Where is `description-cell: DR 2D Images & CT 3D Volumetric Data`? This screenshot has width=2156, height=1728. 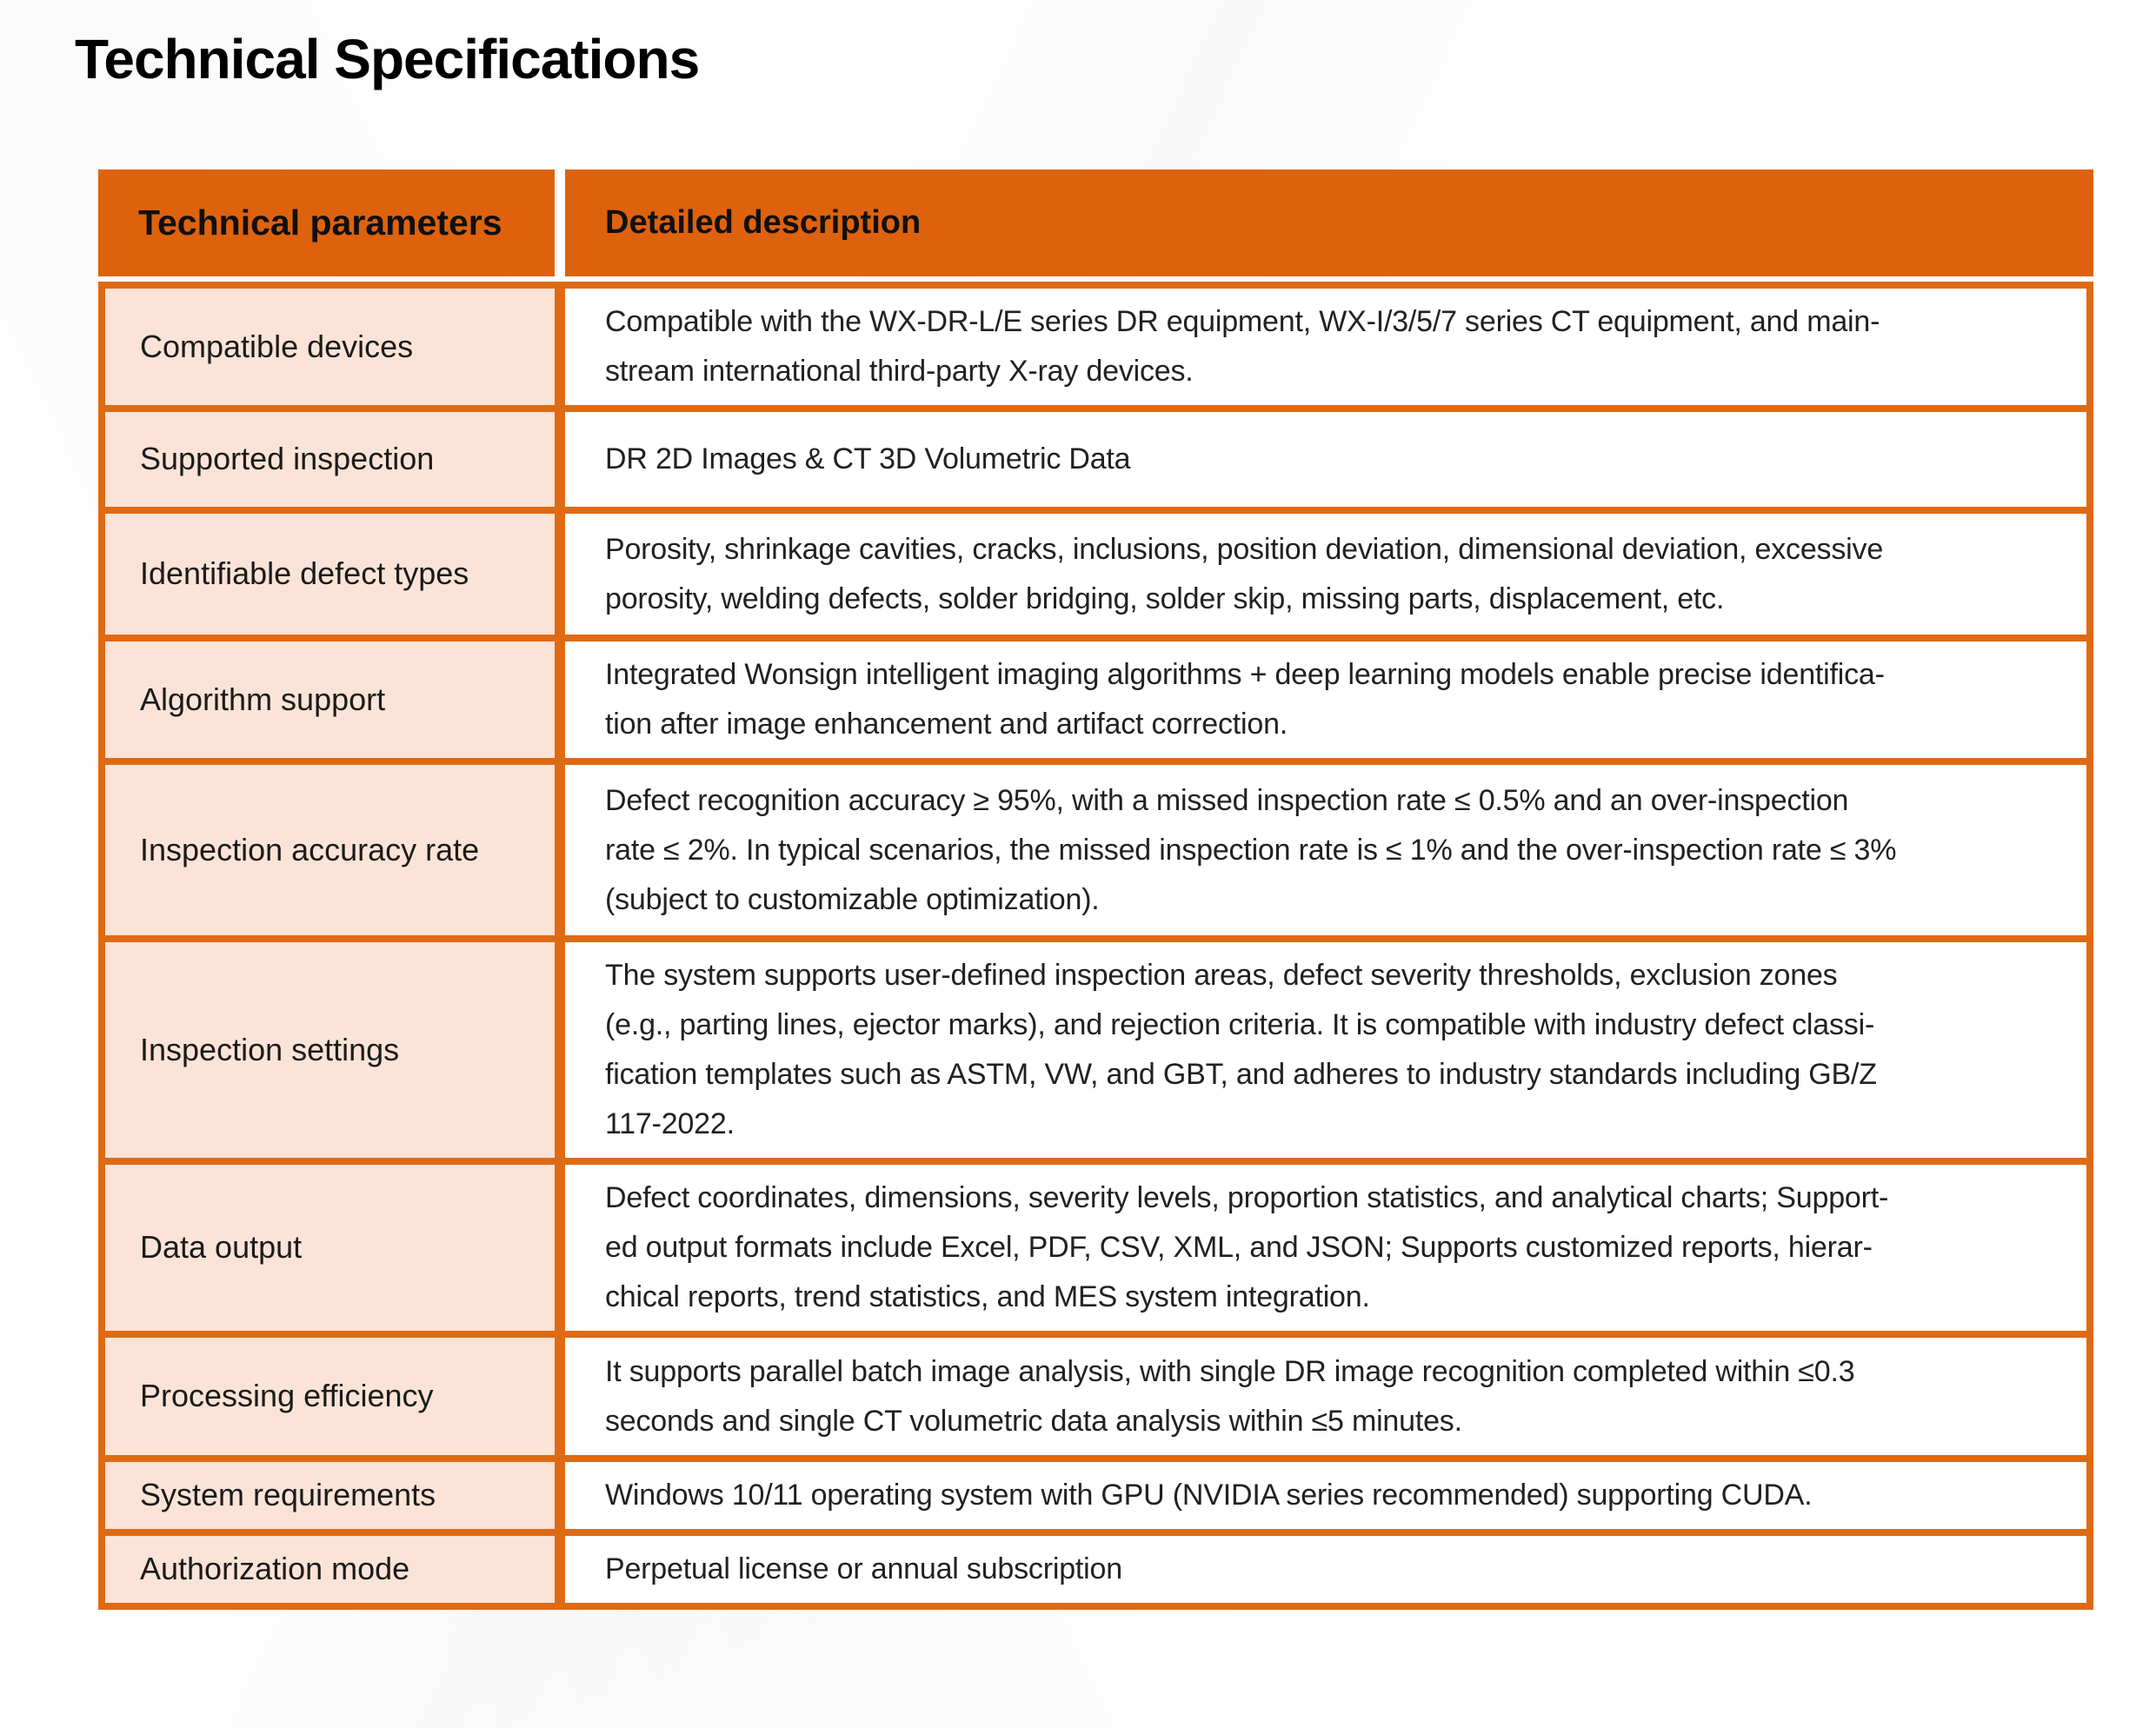
description-cell: DR 2D Images & CT 3D Volumetric Data is located at coordinates (868, 459).